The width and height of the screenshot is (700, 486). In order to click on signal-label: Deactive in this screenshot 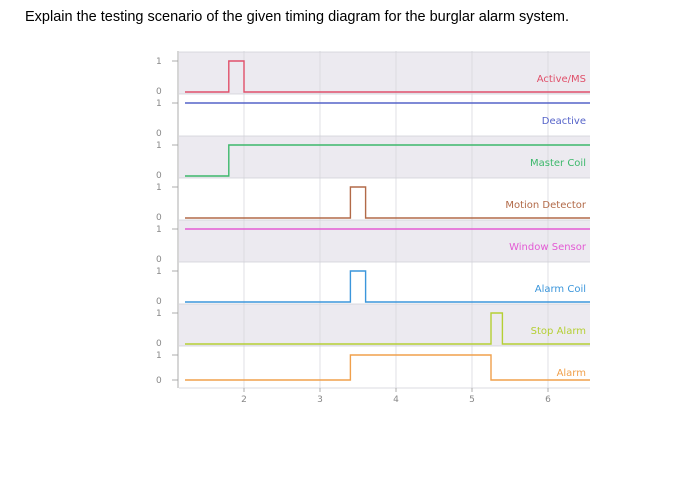, I will do `click(564, 121)`.